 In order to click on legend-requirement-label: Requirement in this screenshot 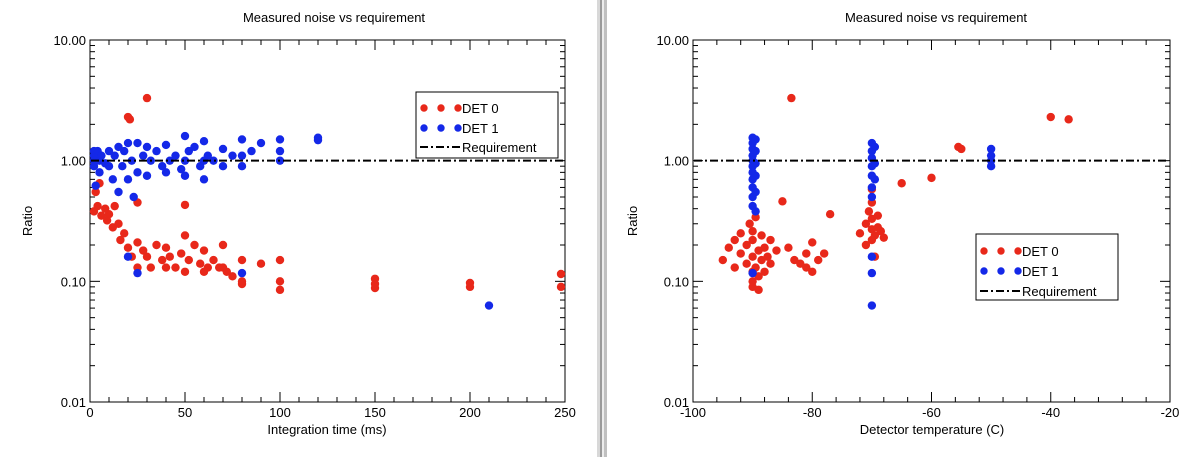, I will do `click(1059, 291)`.